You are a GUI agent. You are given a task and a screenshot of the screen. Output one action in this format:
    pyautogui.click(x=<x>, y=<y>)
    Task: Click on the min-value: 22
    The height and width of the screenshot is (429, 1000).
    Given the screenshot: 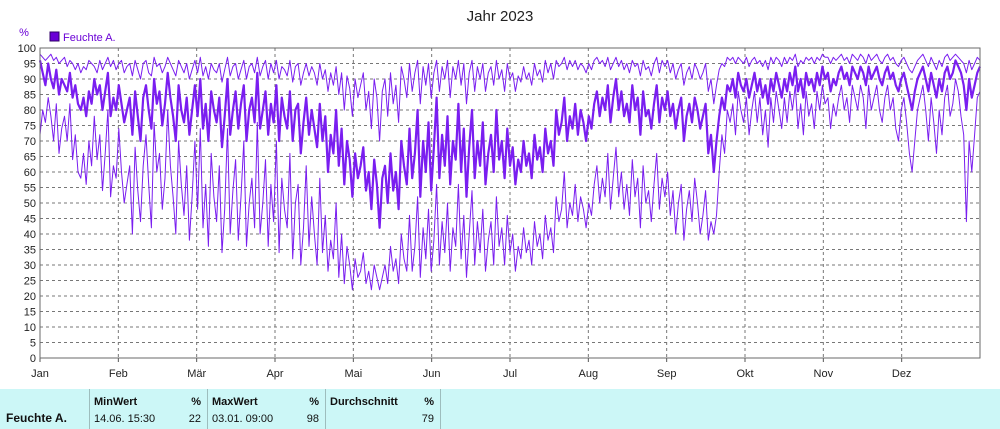 What is the action you would take?
    pyautogui.click(x=194, y=419)
    